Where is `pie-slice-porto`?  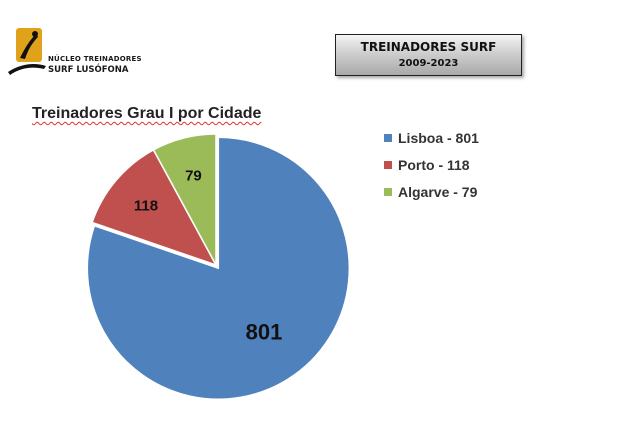
pie-slice-porto is located at coordinates (154, 207).